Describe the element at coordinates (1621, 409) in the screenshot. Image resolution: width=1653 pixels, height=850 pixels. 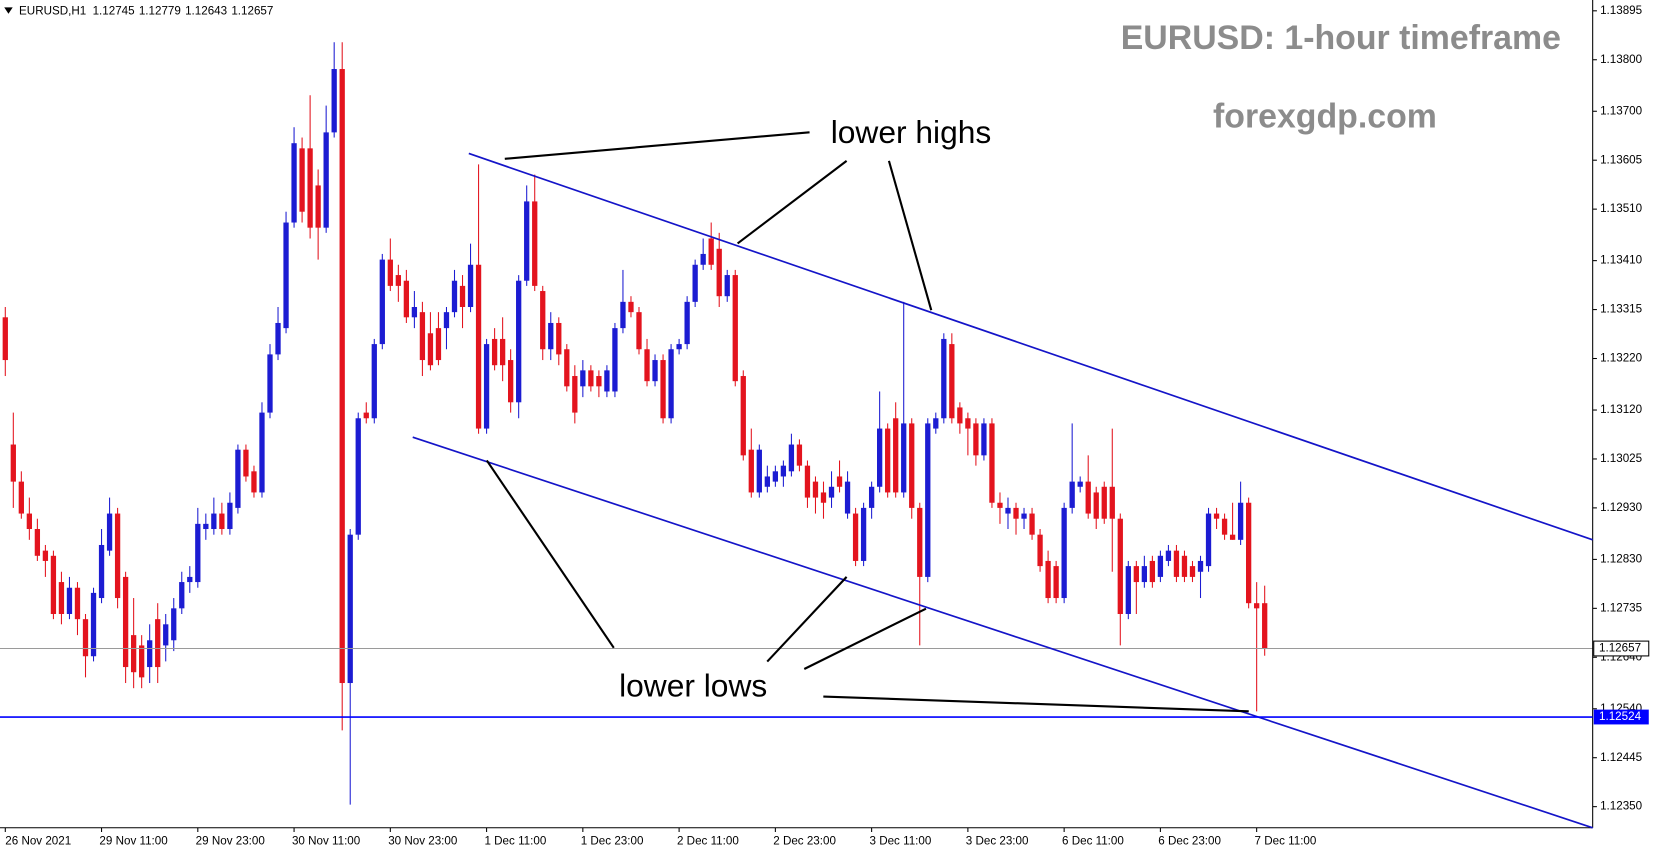
I see `y-tick-label: 1.13120` at that location.